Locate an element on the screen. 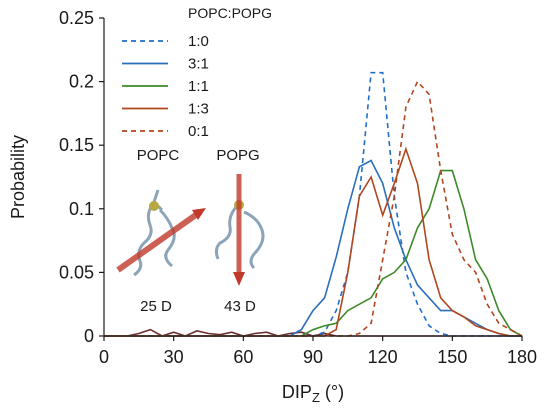  popc-molecule-illustration is located at coordinates (161, 233).